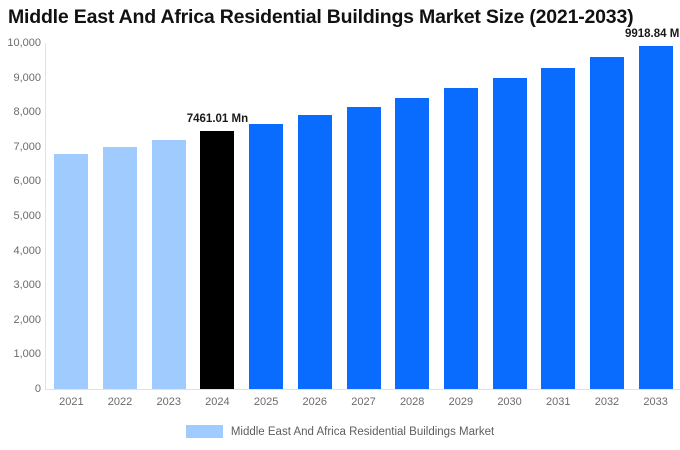  I want to click on x-axis-tick-label: 2022, so click(120, 402).